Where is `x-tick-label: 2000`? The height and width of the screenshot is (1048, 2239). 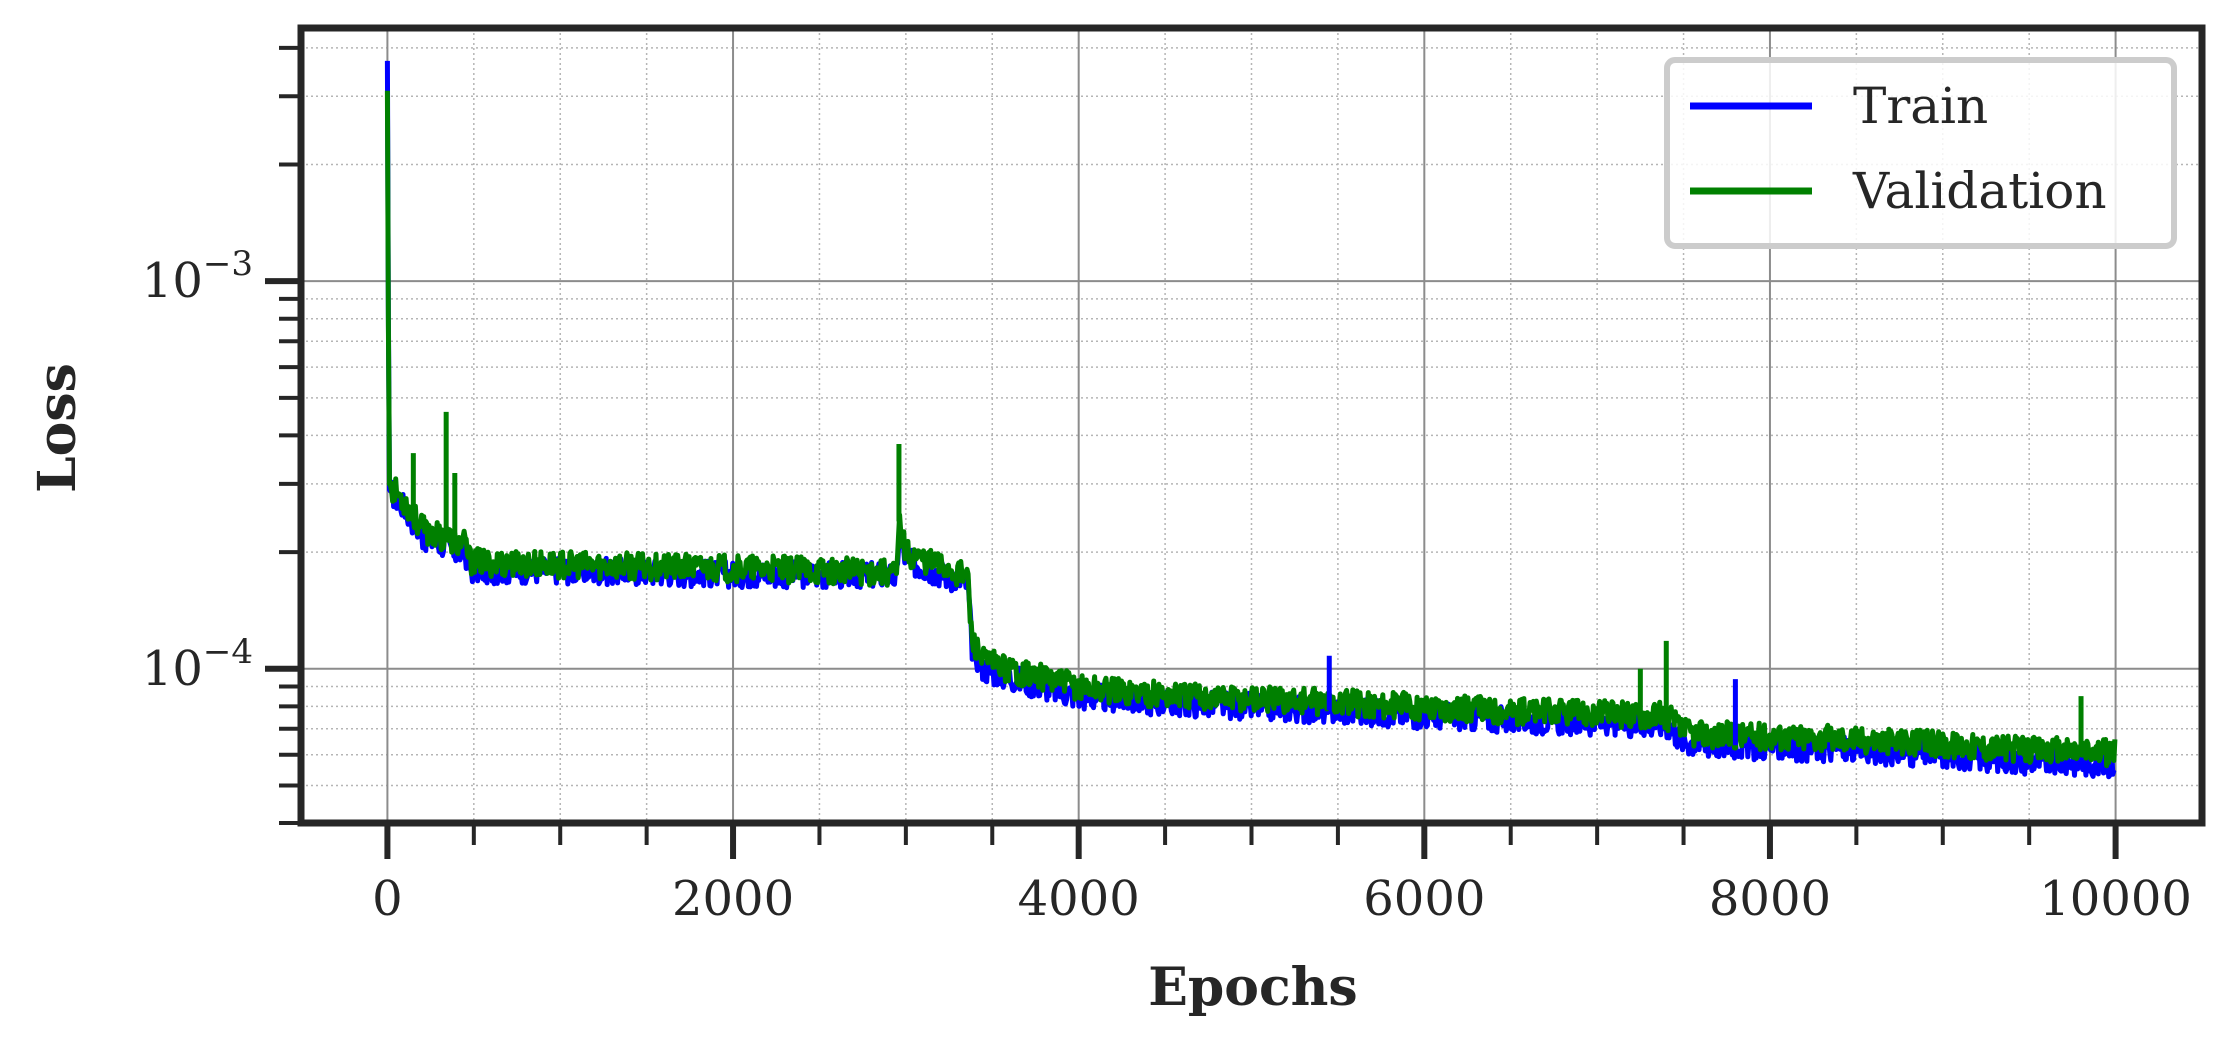
x-tick-label: 2000 is located at coordinates (733, 899).